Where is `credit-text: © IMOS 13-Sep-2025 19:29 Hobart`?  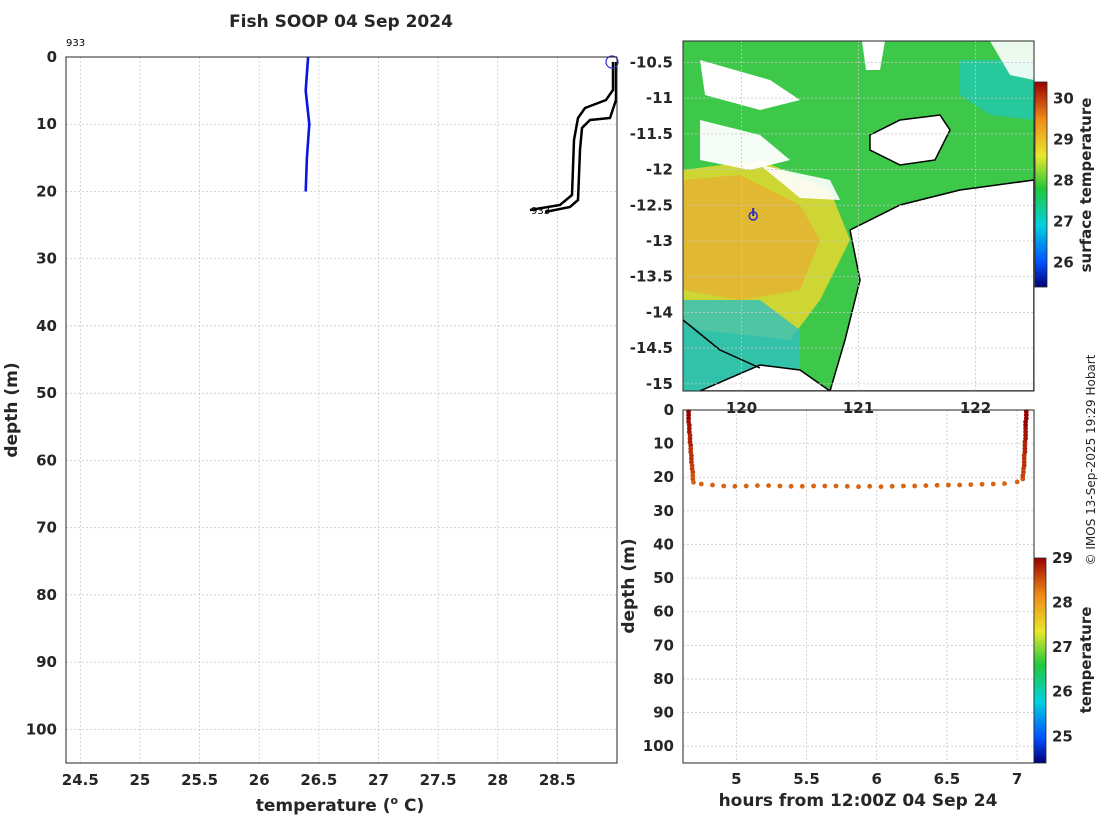
credit-text: © IMOS 13-Sep-2025 19:29 Hobart is located at coordinates (1091, 459).